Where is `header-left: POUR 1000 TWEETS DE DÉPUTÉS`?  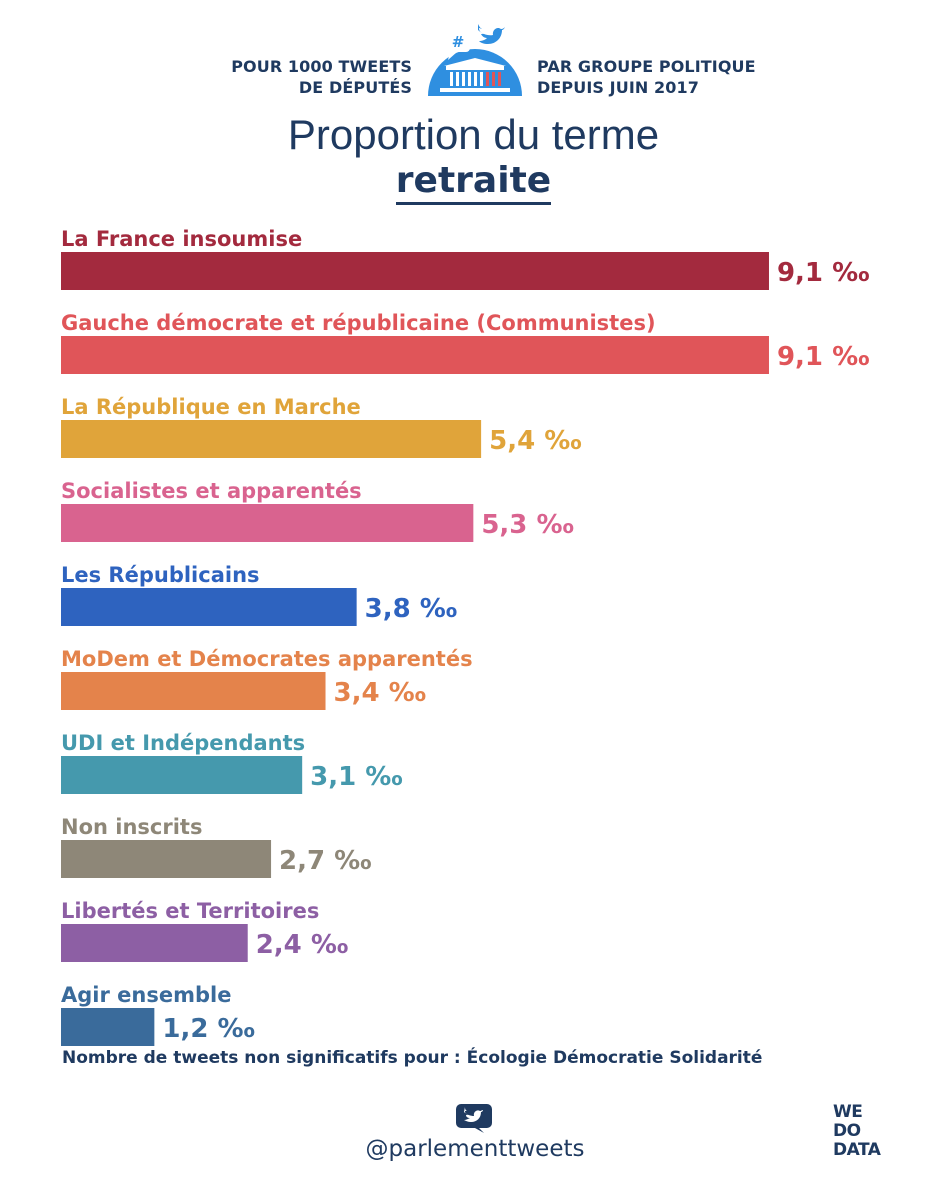 header-left: POUR 1000 TWEETS DE DÉPUTÉS is located at coordinates (306, 77).